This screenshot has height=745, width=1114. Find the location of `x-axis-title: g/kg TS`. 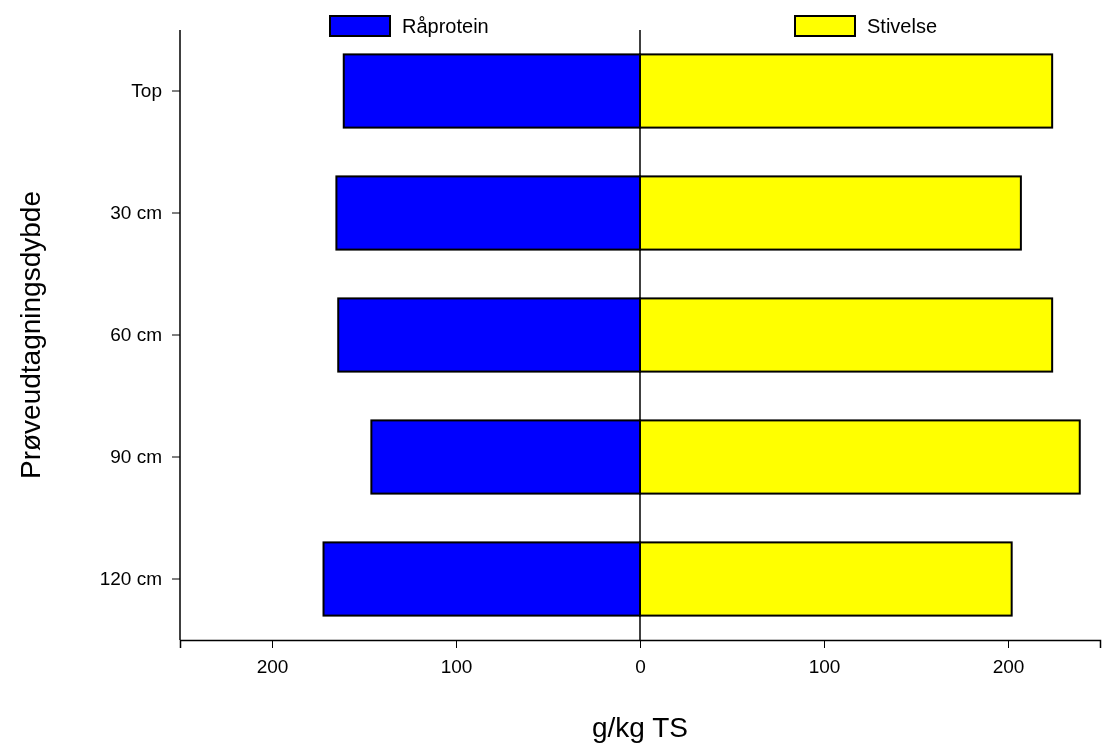

x-axis-title: g/kg TS is located at coordinates (640, 727).